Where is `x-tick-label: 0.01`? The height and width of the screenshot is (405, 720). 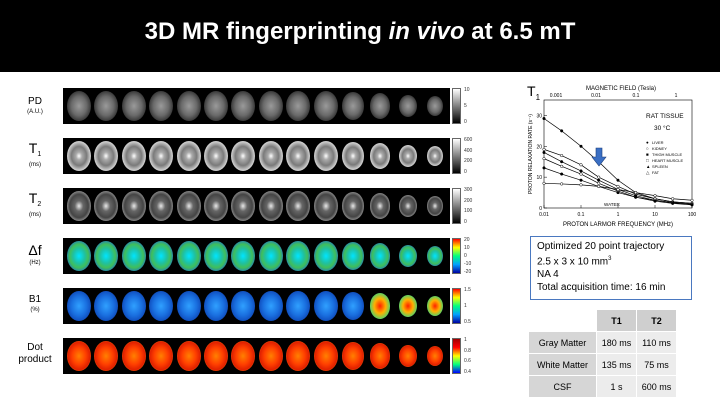
x-tick-label: 0.01 is located at coordinates (544, 215).